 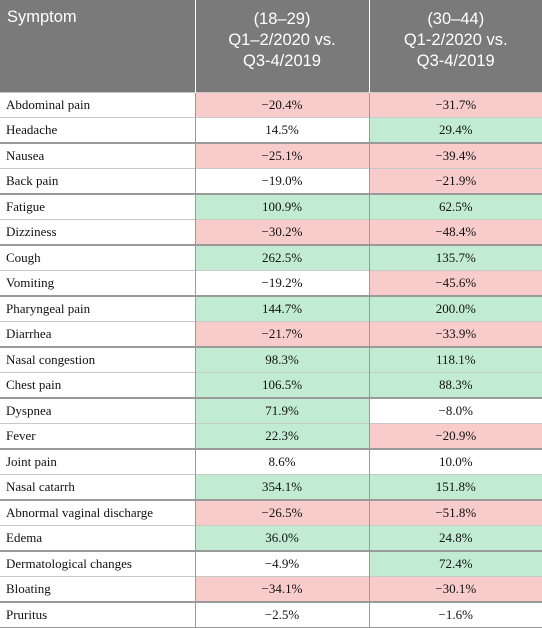 I want to click on symptom-name: Pharyngeal pain, so click(x=97, y=308).